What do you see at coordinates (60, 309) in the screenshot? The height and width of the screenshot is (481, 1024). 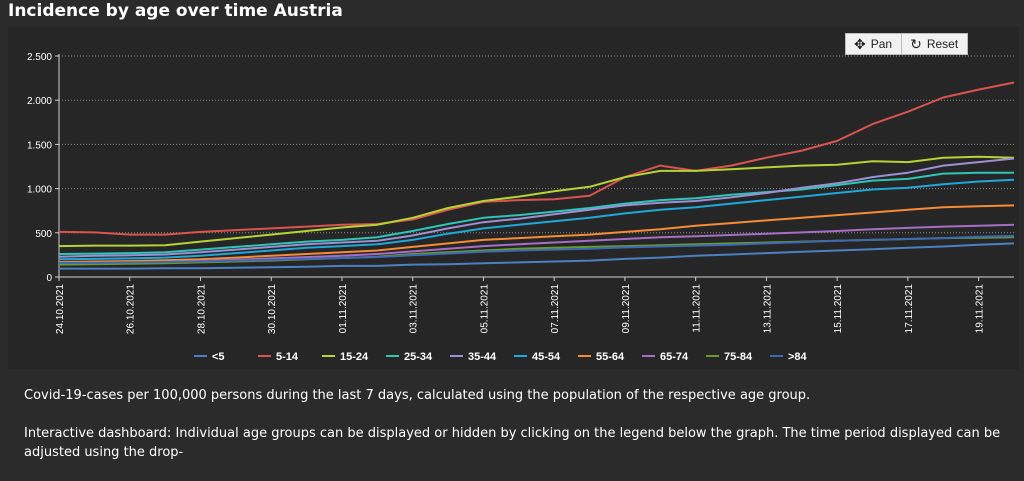 I see `x-tick-label: 24.10.2021` at bounding box center [60, 309].